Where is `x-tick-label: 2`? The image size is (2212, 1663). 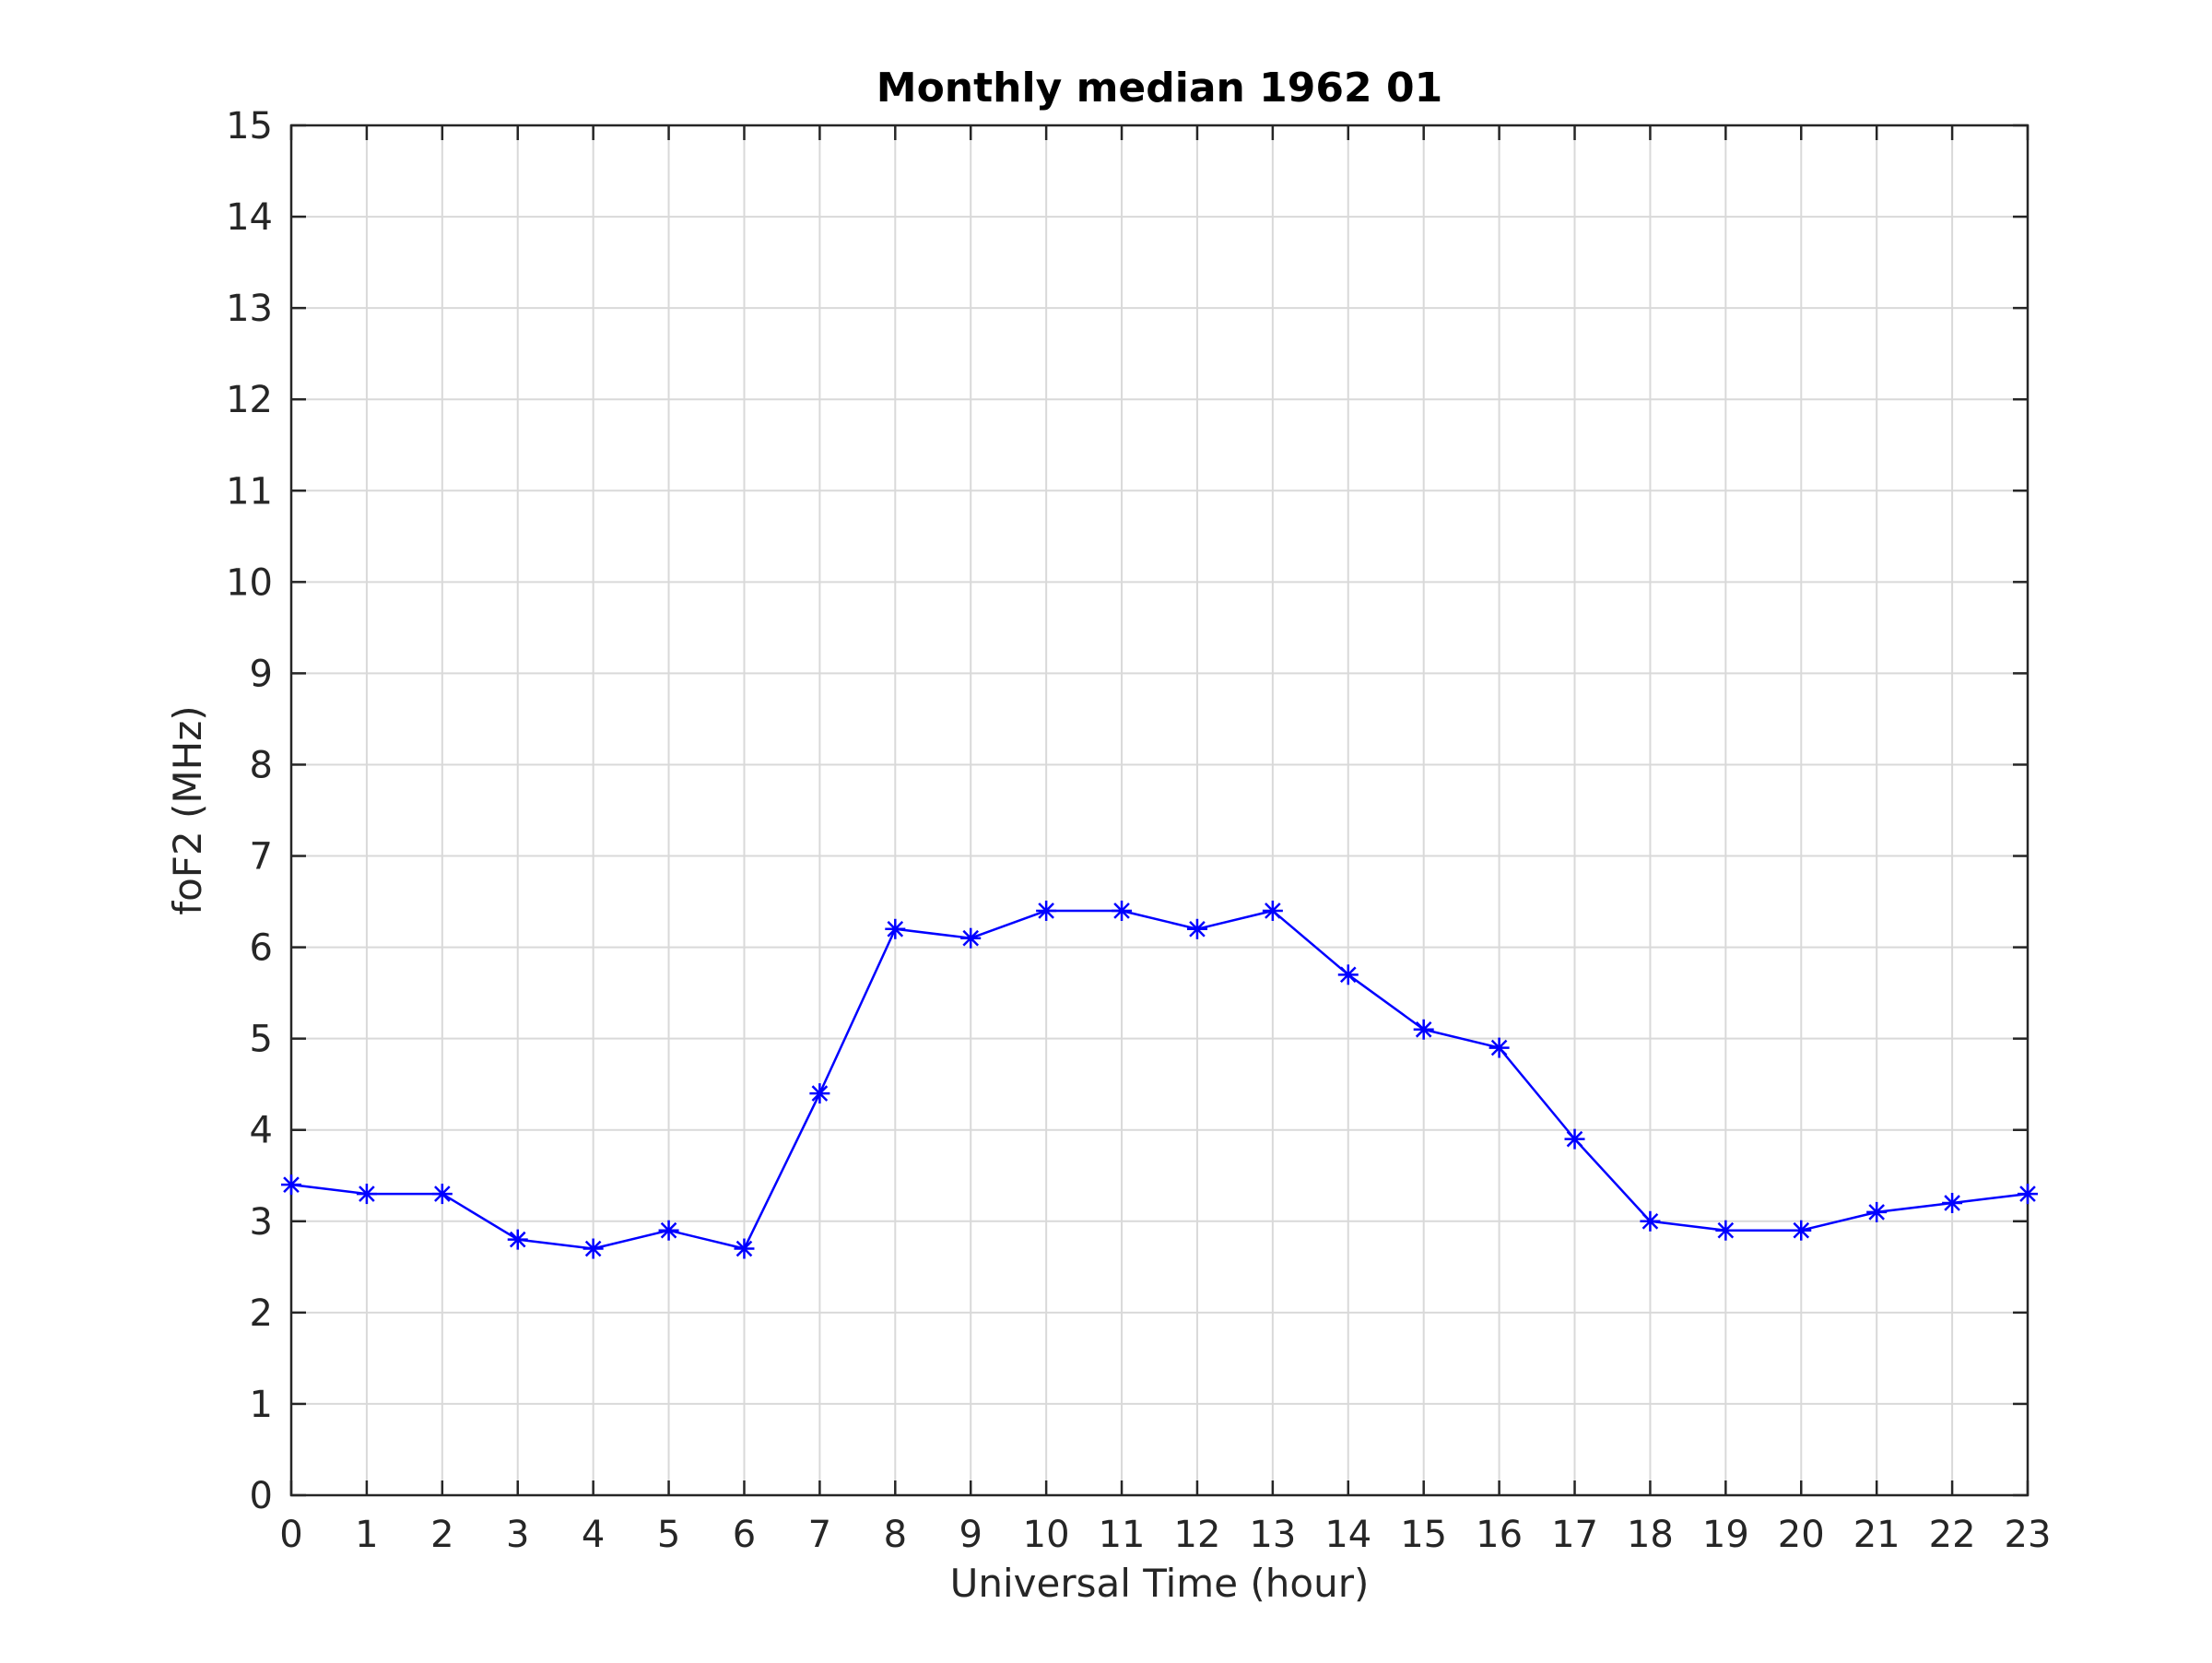
x-tick-label: 2 is located at coordinates (441, 1535).